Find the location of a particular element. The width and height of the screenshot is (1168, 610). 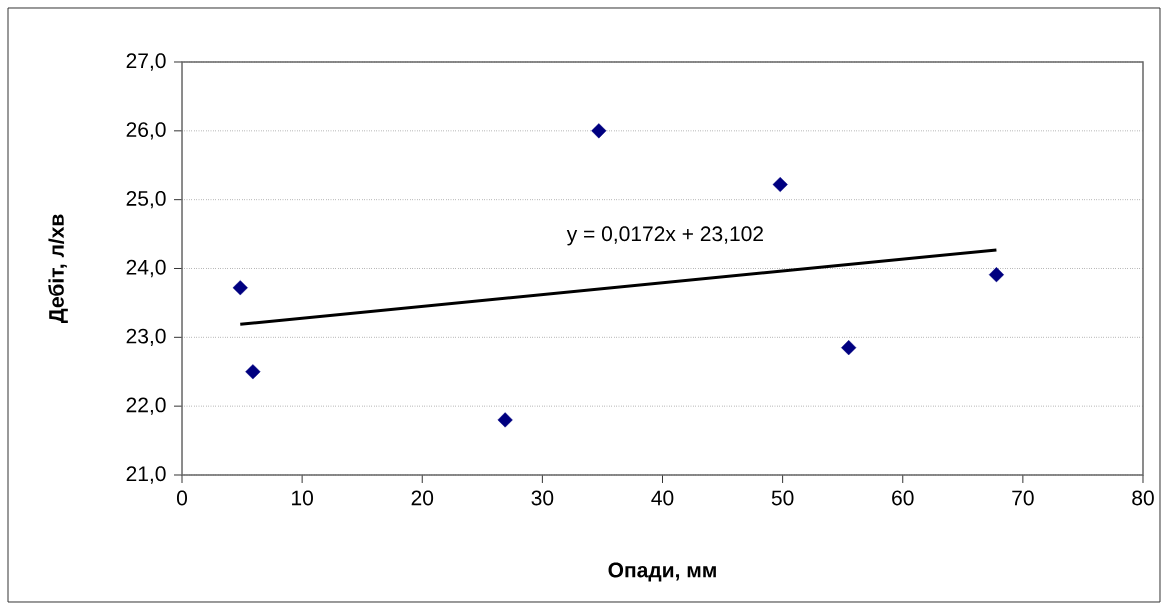

annotation: y = 0,0172x + 23,102 is located at coordinates (664, 236).